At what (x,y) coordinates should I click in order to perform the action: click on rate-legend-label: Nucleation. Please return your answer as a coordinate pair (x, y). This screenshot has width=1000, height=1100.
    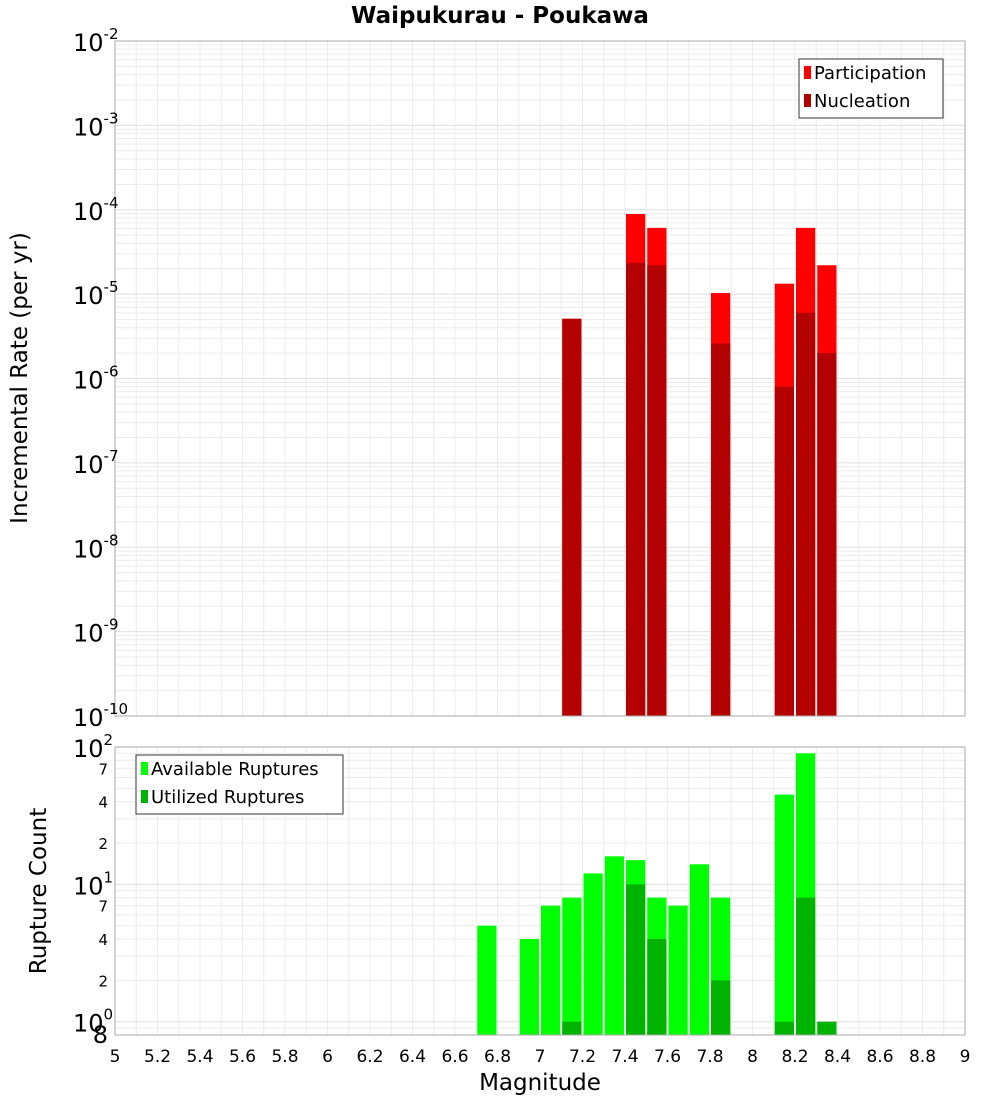
    Looking at the image, I should click on (862, 101).